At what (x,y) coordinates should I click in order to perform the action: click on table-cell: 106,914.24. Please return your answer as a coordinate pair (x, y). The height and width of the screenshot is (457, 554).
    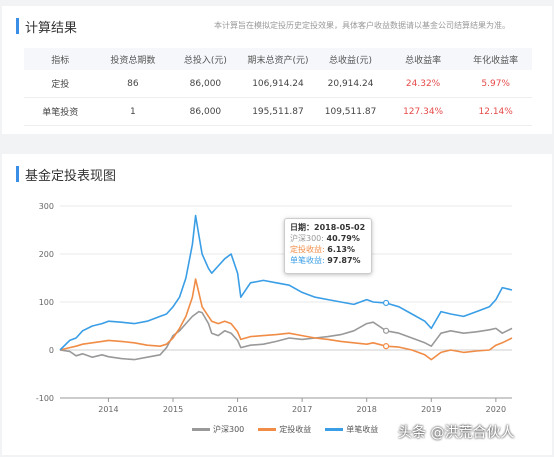
    Looking at the image, I should click on (278, 84).